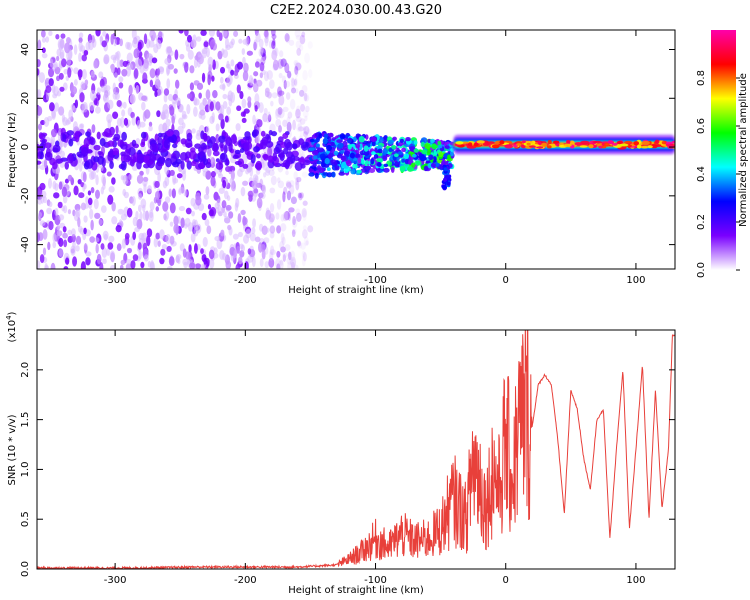 The width and height of the screenshot is (750, 600). I want to click on y-tick-label: 0.0, so click(25, 569).